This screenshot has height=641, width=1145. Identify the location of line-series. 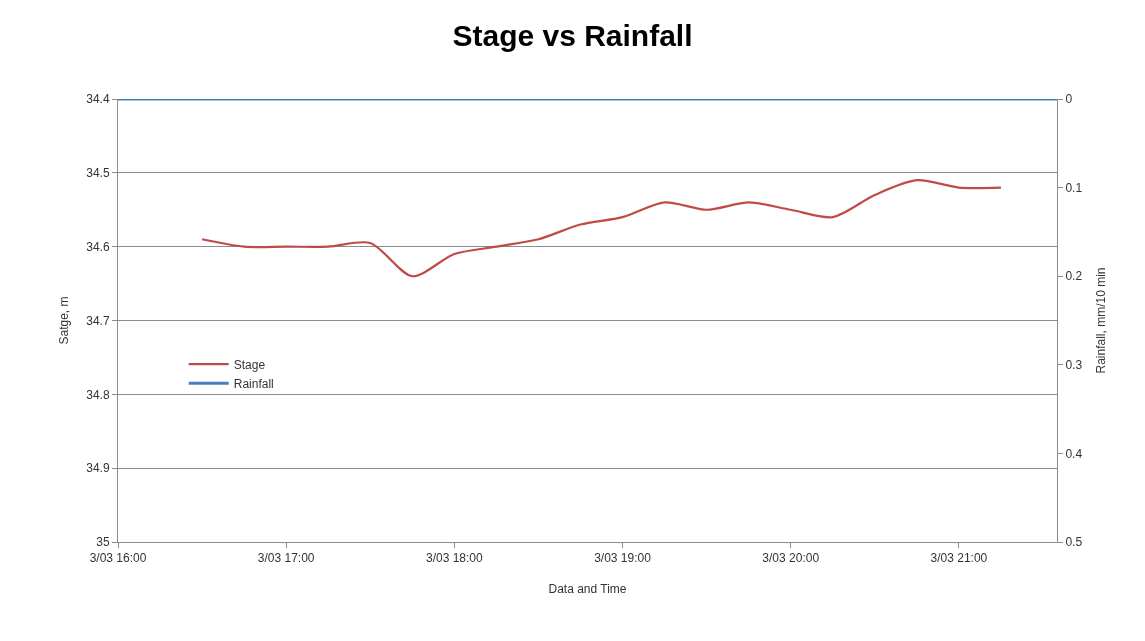
(601, 228).